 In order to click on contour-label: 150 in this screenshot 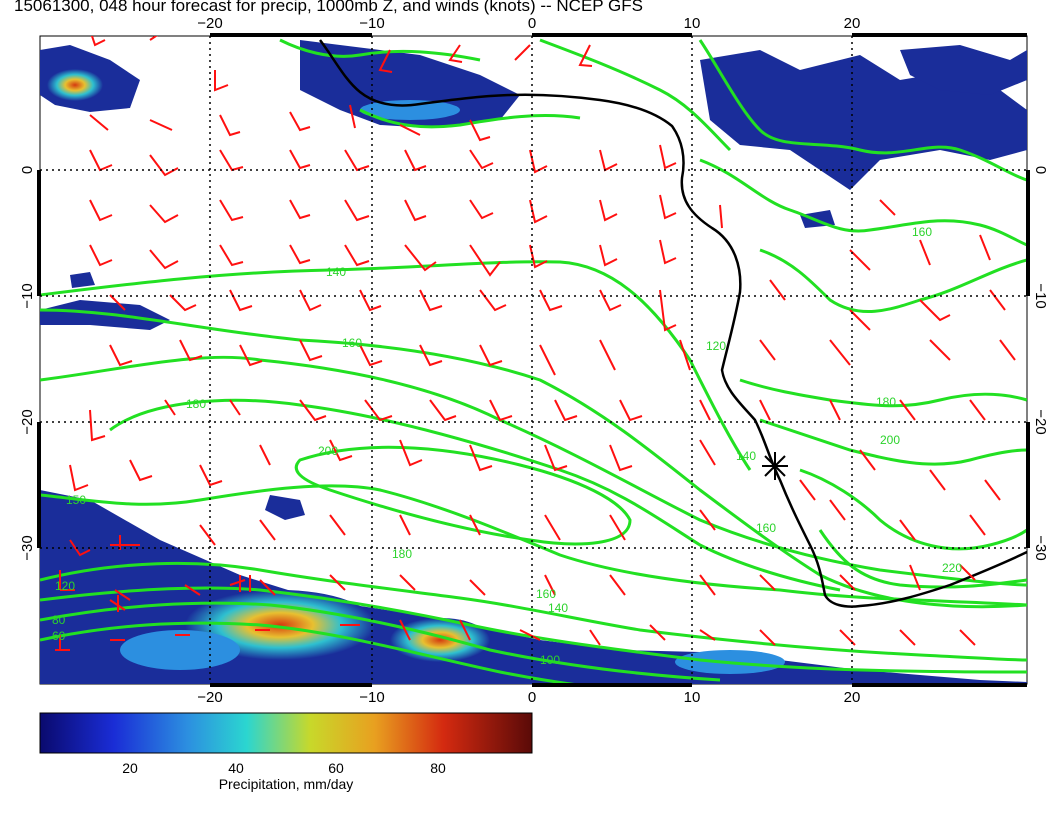, I will do `click(76, 500)`.